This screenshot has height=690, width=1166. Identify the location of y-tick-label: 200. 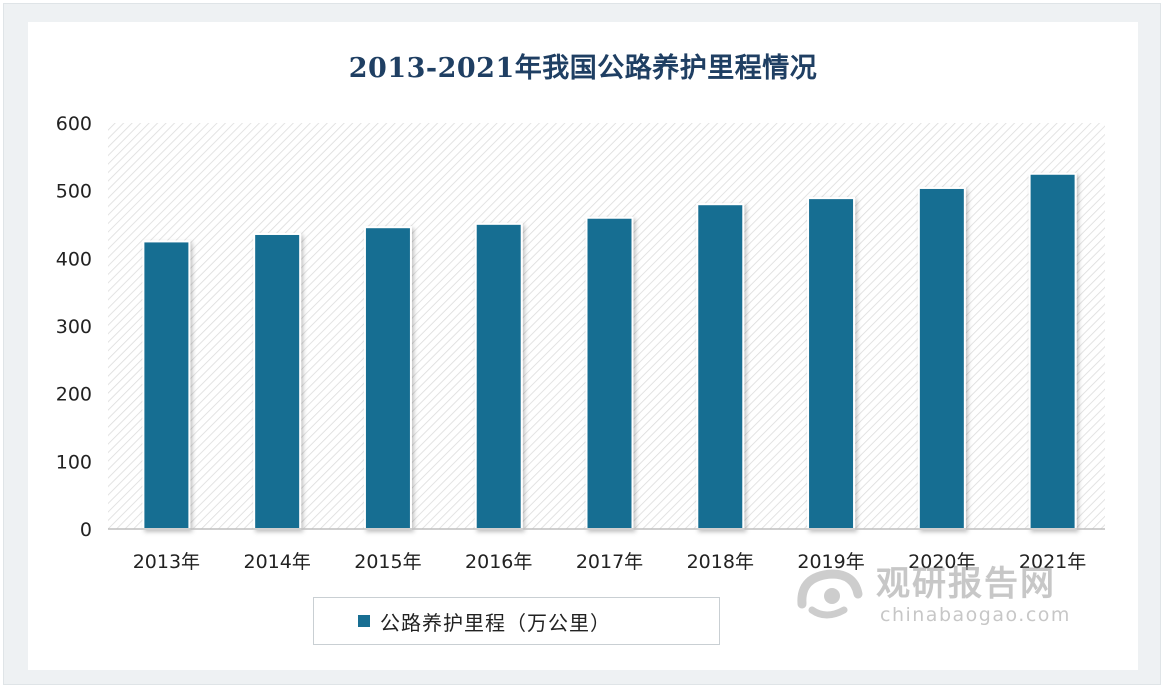
(74, 395).